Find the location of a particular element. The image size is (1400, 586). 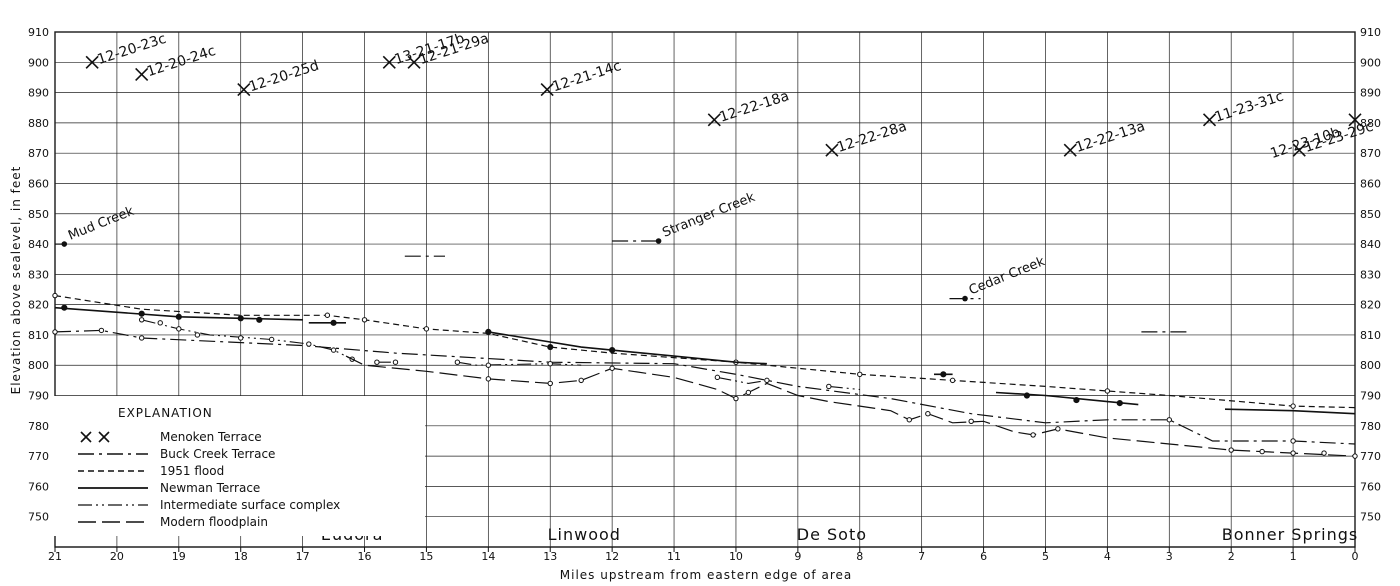

legend-label: Newman Terrace is located at coordinates (210, 488).